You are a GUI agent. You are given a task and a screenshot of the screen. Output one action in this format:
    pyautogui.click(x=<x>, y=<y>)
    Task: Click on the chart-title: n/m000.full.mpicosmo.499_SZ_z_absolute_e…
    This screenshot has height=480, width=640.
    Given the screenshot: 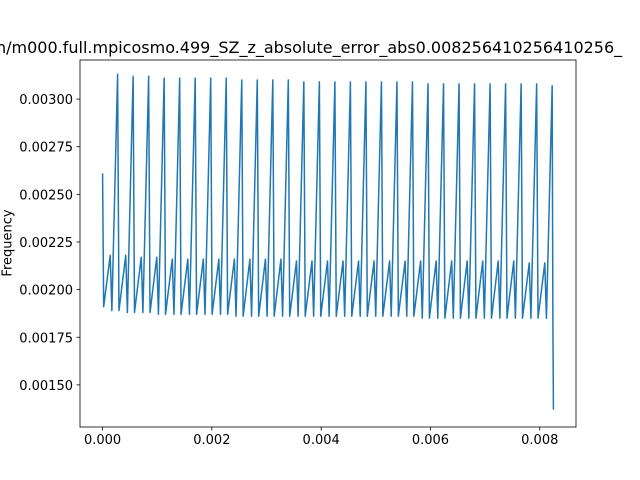 What is the action you would take?
    pyautogui.click(x=311, y=48)
    